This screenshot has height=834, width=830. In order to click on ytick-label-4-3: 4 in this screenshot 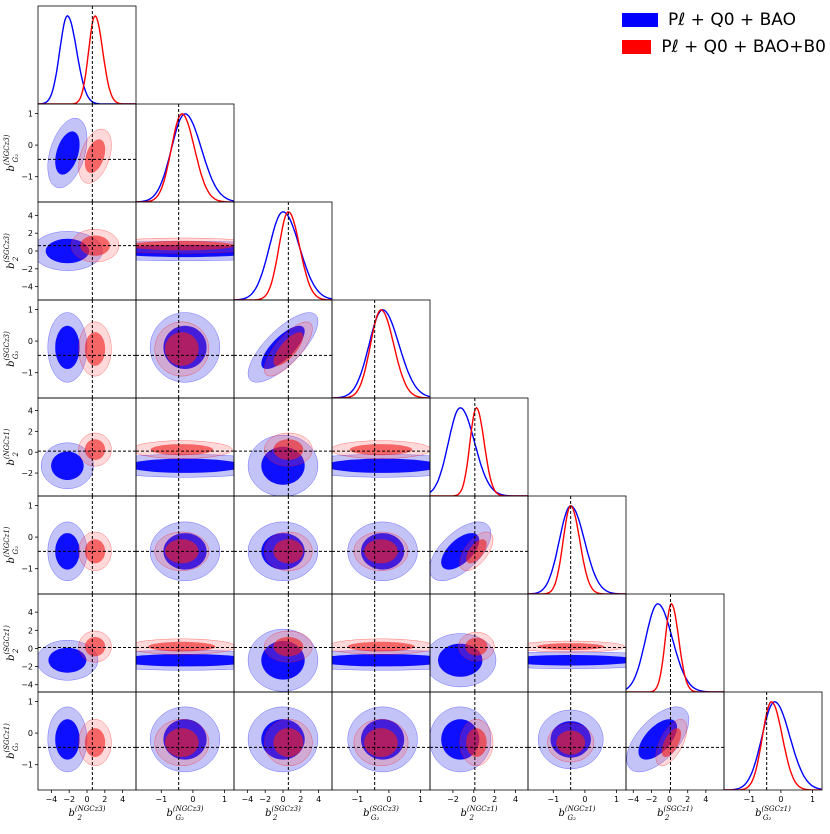, I will do `click(30, 411)`.